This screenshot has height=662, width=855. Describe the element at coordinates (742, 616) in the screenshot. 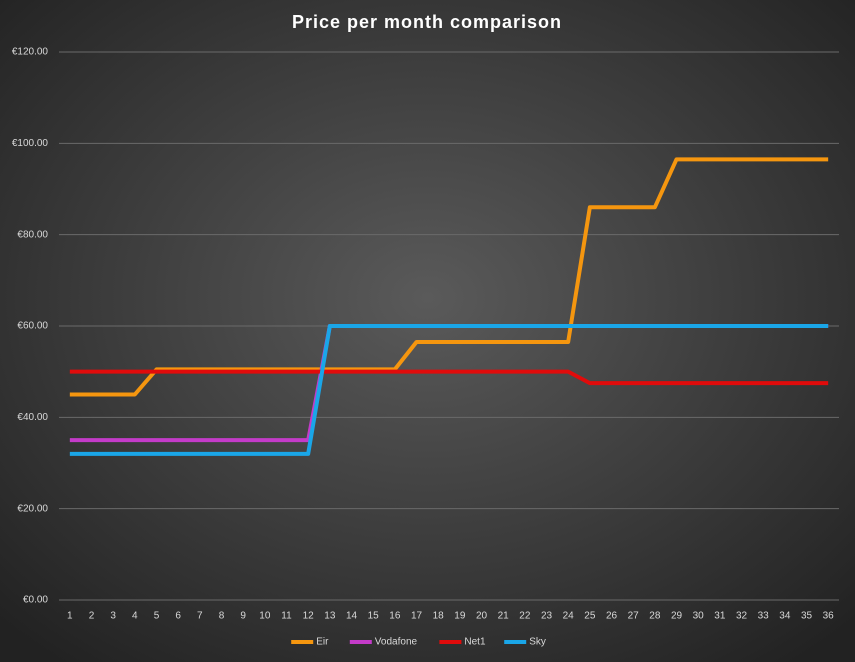

I see `x-tick-label: 32` at that location.